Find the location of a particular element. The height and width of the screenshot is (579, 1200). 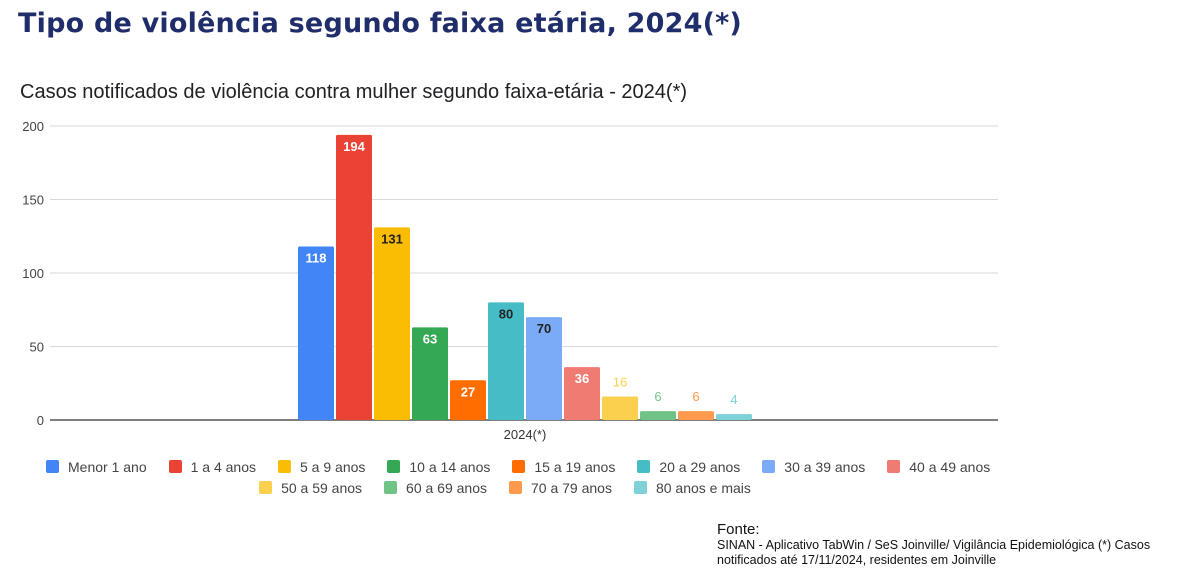

legend-item: 70 a 79 anos is located at coordinates (560, 488).